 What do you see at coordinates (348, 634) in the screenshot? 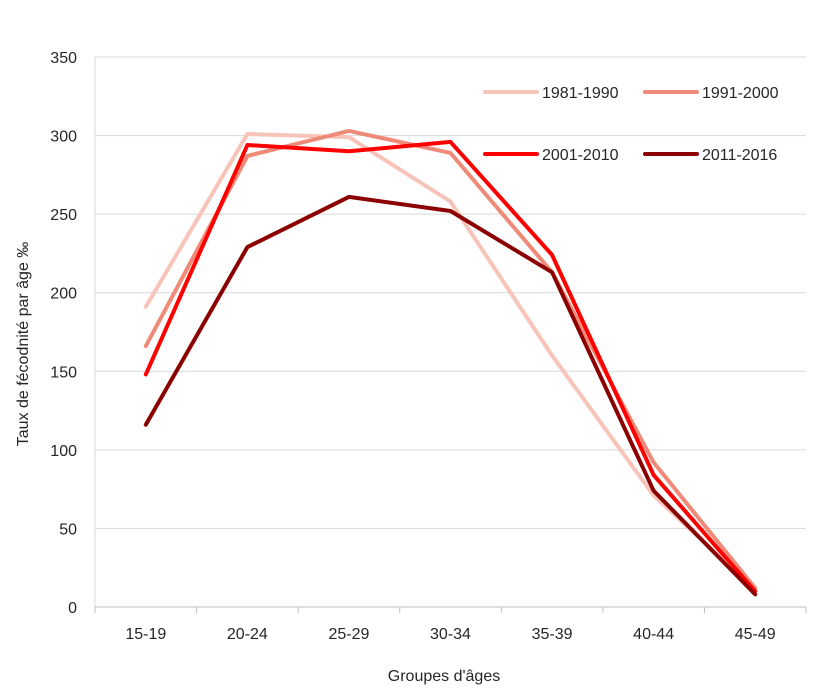
I see `x-tick-label: 25-29` at bounding box center [348, 634].